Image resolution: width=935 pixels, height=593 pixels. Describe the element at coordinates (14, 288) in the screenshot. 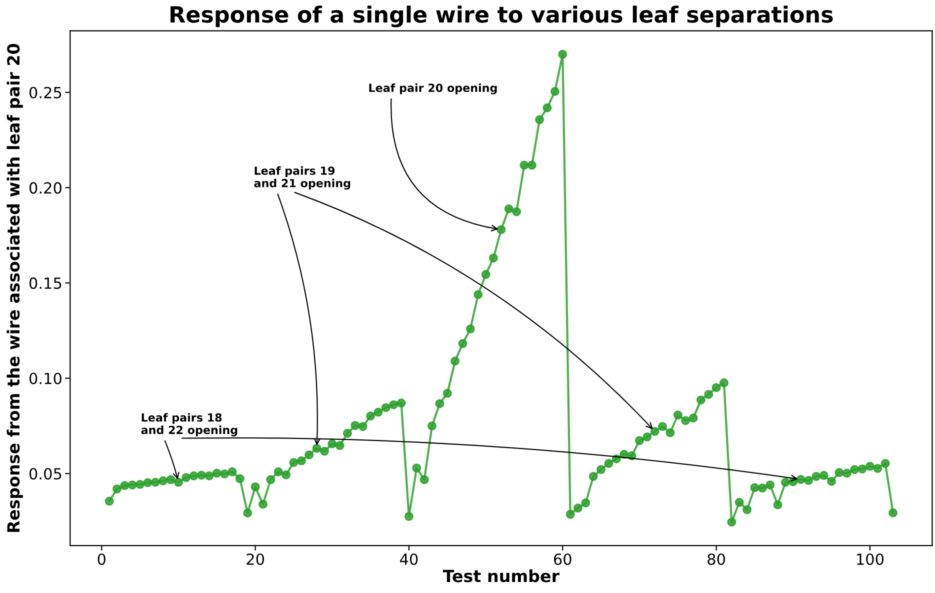

I see `y-axis-title: Response from the wire associated with leaf pair 20` at that location.